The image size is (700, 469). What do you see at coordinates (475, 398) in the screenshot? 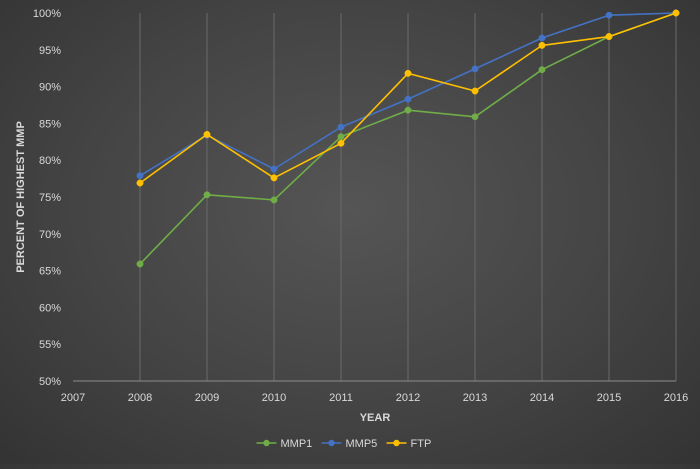
I see `x-tick-label: 2013` at bounding box center [475, 398].